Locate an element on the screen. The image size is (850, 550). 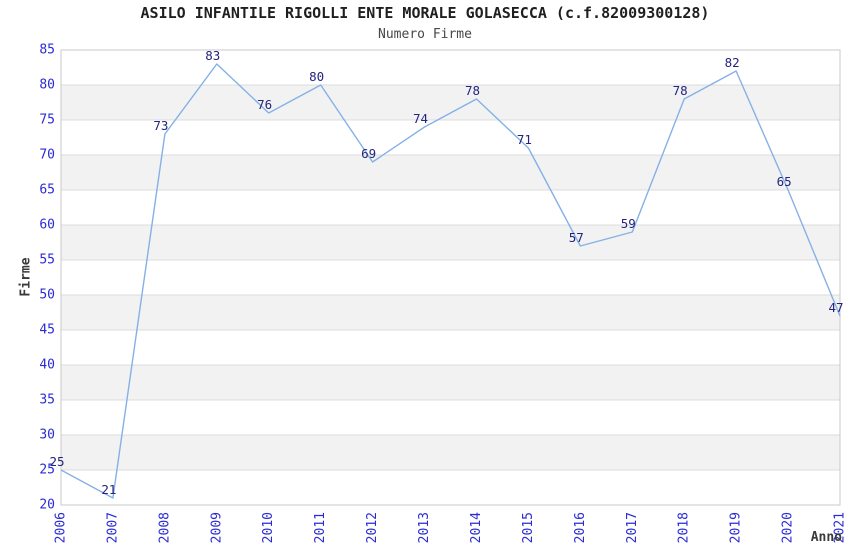
x-tick-label: 2011 is located at coordinates (320, 527).